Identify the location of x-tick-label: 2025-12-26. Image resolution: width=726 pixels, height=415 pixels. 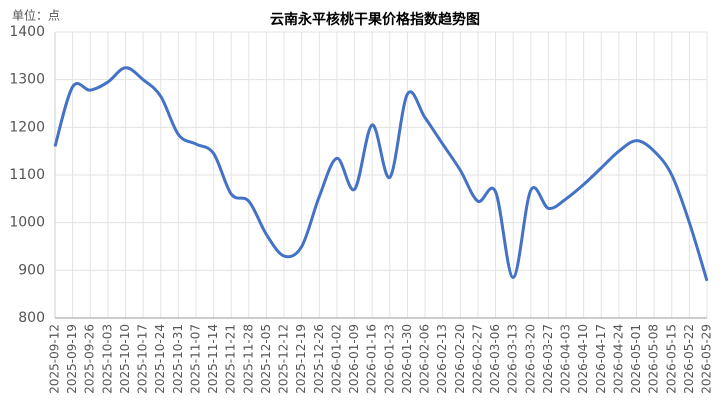
(319, 359).